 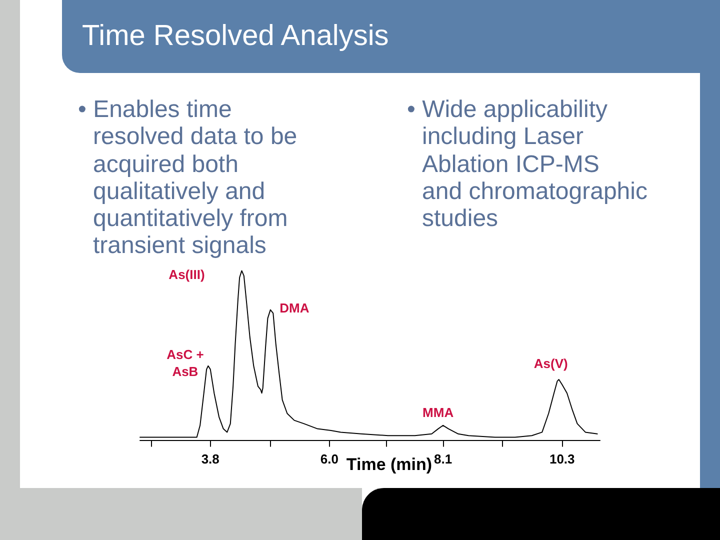 I want to click on x-tick-label: 10.3, so click(x=562, y=459).